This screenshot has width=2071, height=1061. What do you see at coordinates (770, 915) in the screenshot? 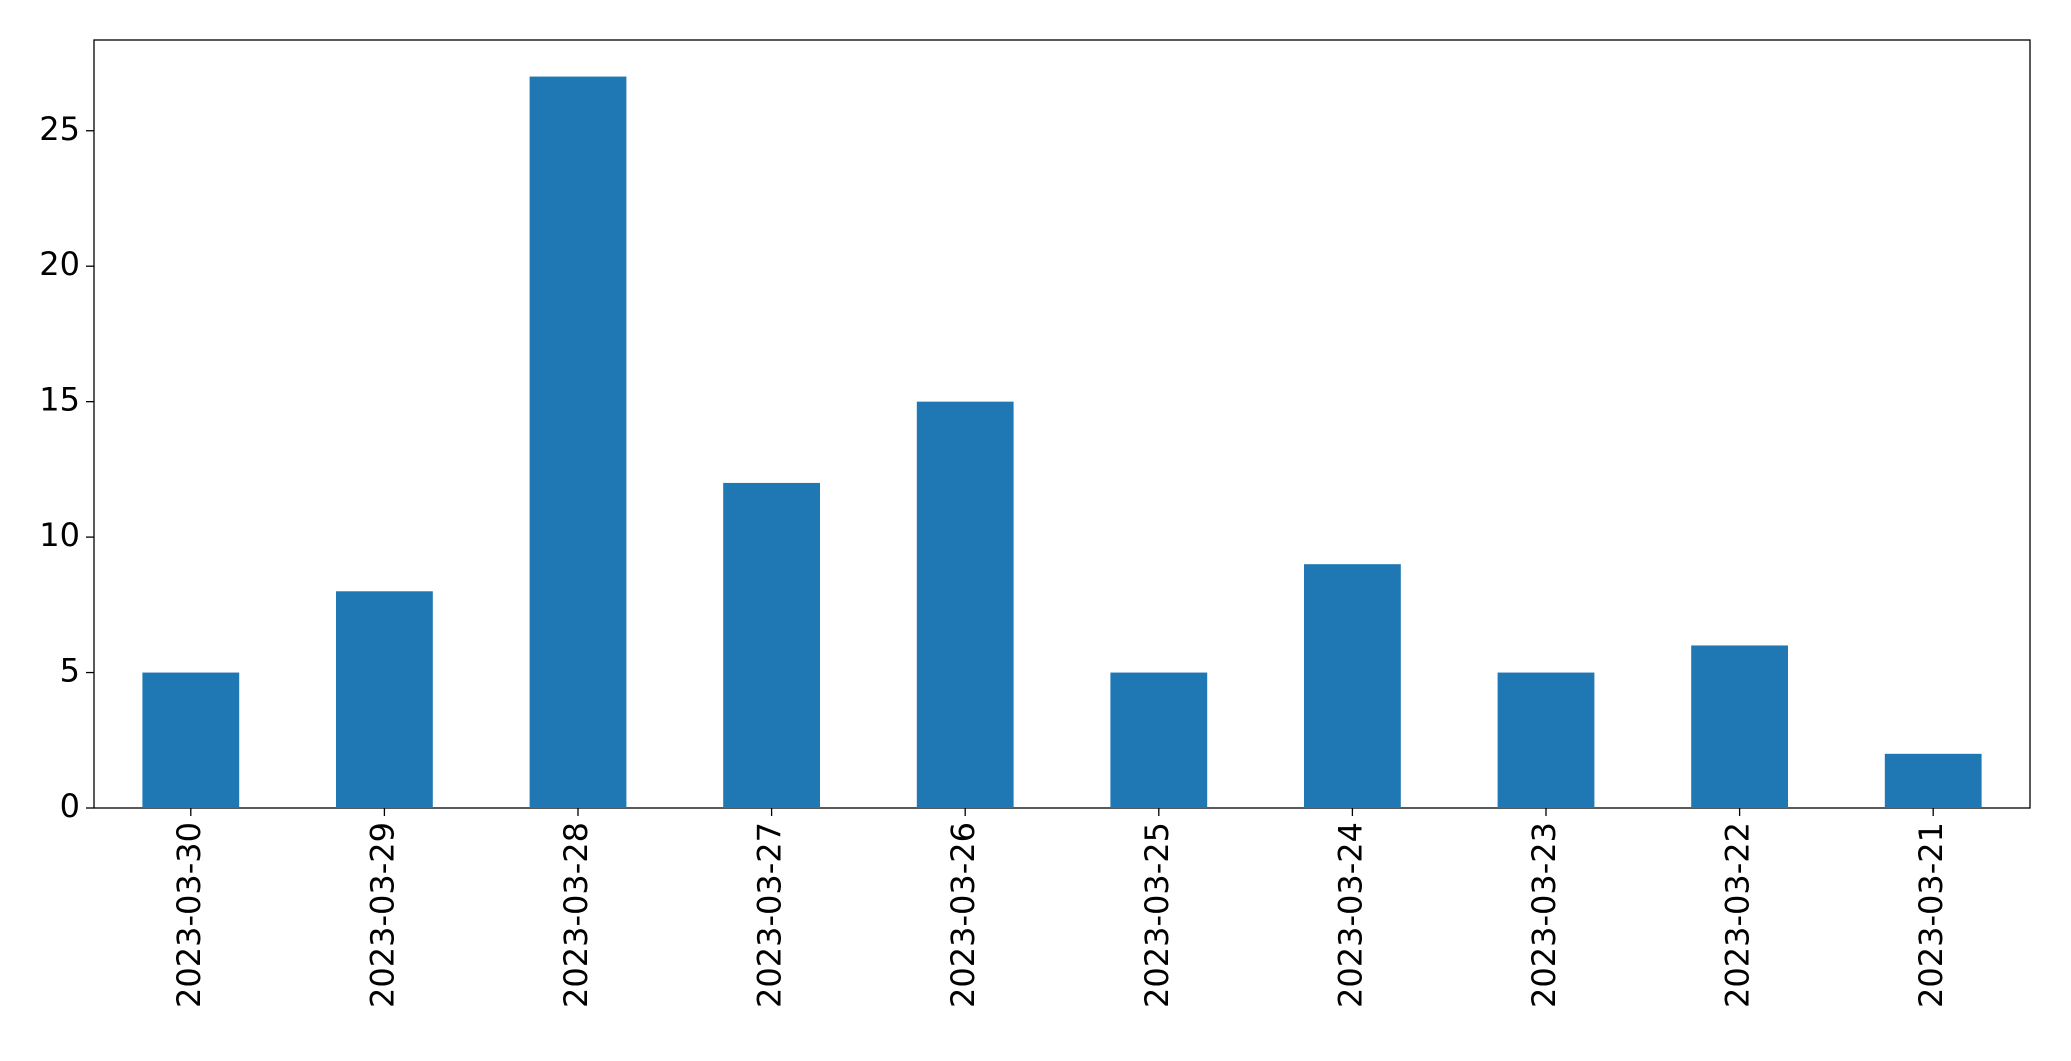
I see `x-tick-label: 2023-03-27` at bounding box center [770, 915].